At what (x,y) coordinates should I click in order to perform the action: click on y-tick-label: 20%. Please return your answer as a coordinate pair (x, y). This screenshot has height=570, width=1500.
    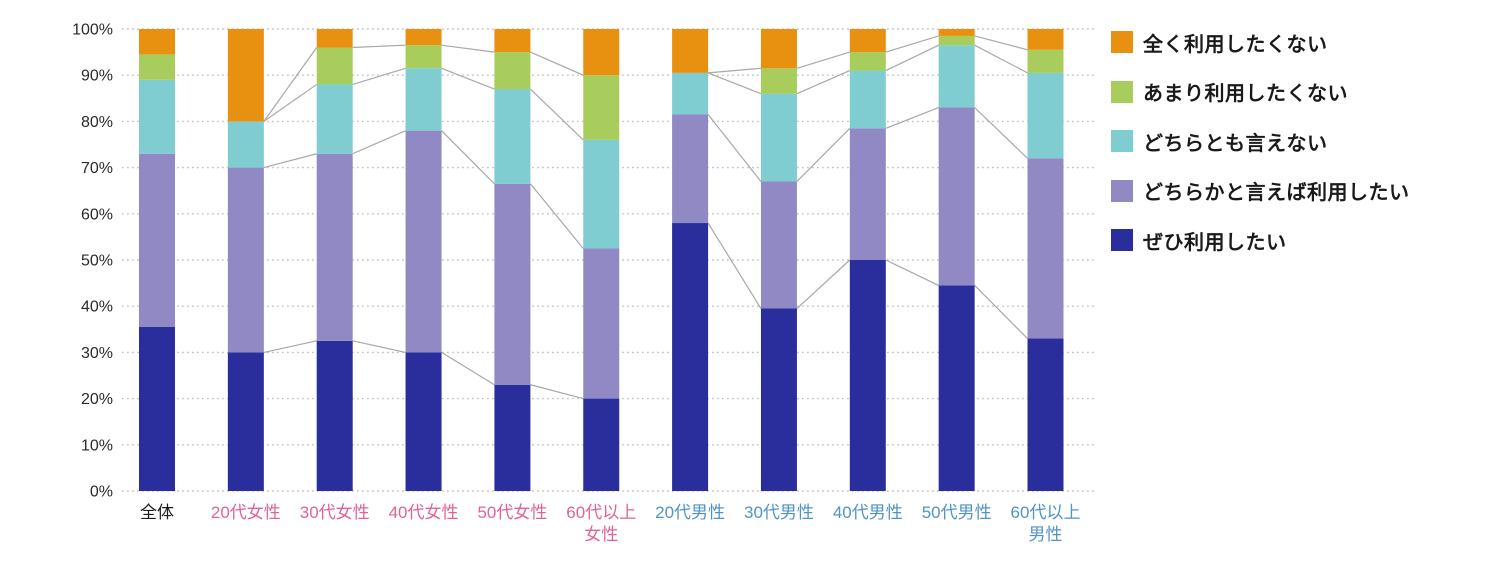
    Looking at the image, I should click on (97, 399).